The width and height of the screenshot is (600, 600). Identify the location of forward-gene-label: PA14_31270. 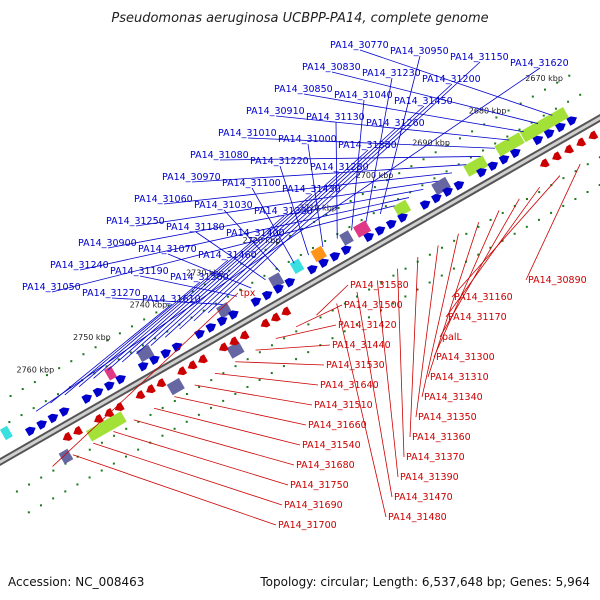
(111, 293).